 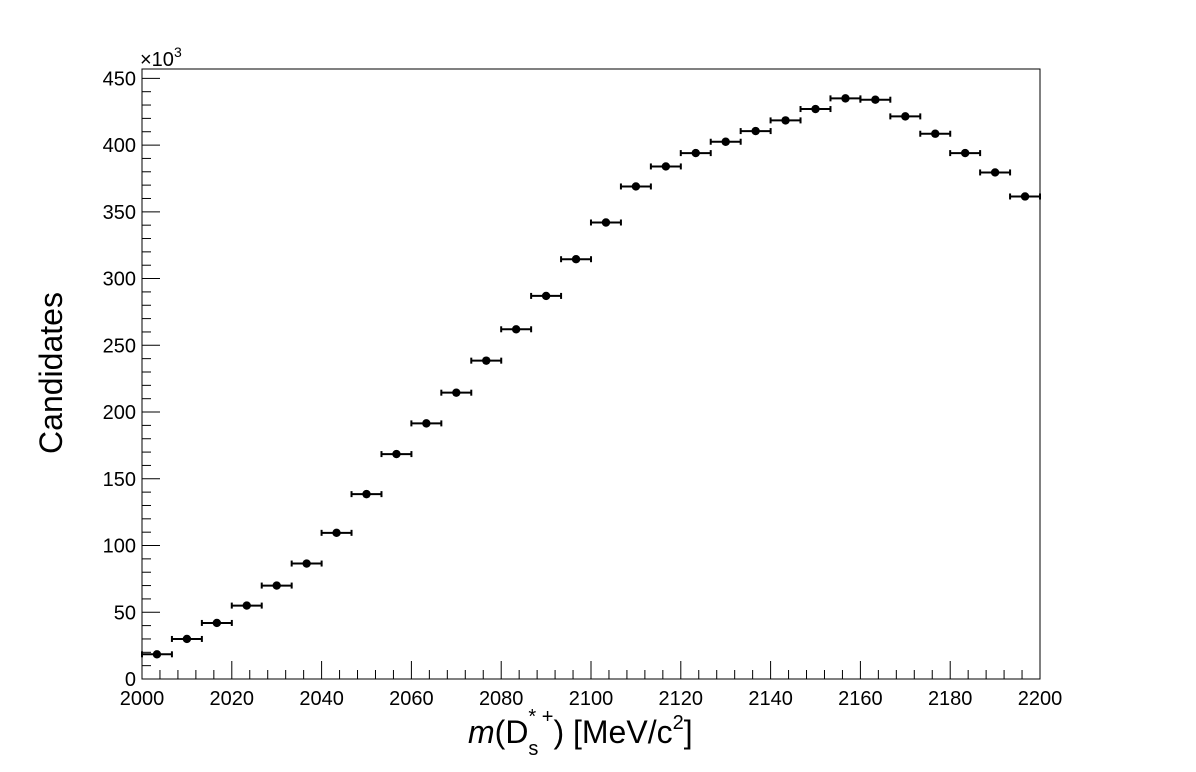 I want to click on x-axis-title-m: m, so click(x=481, y=732).